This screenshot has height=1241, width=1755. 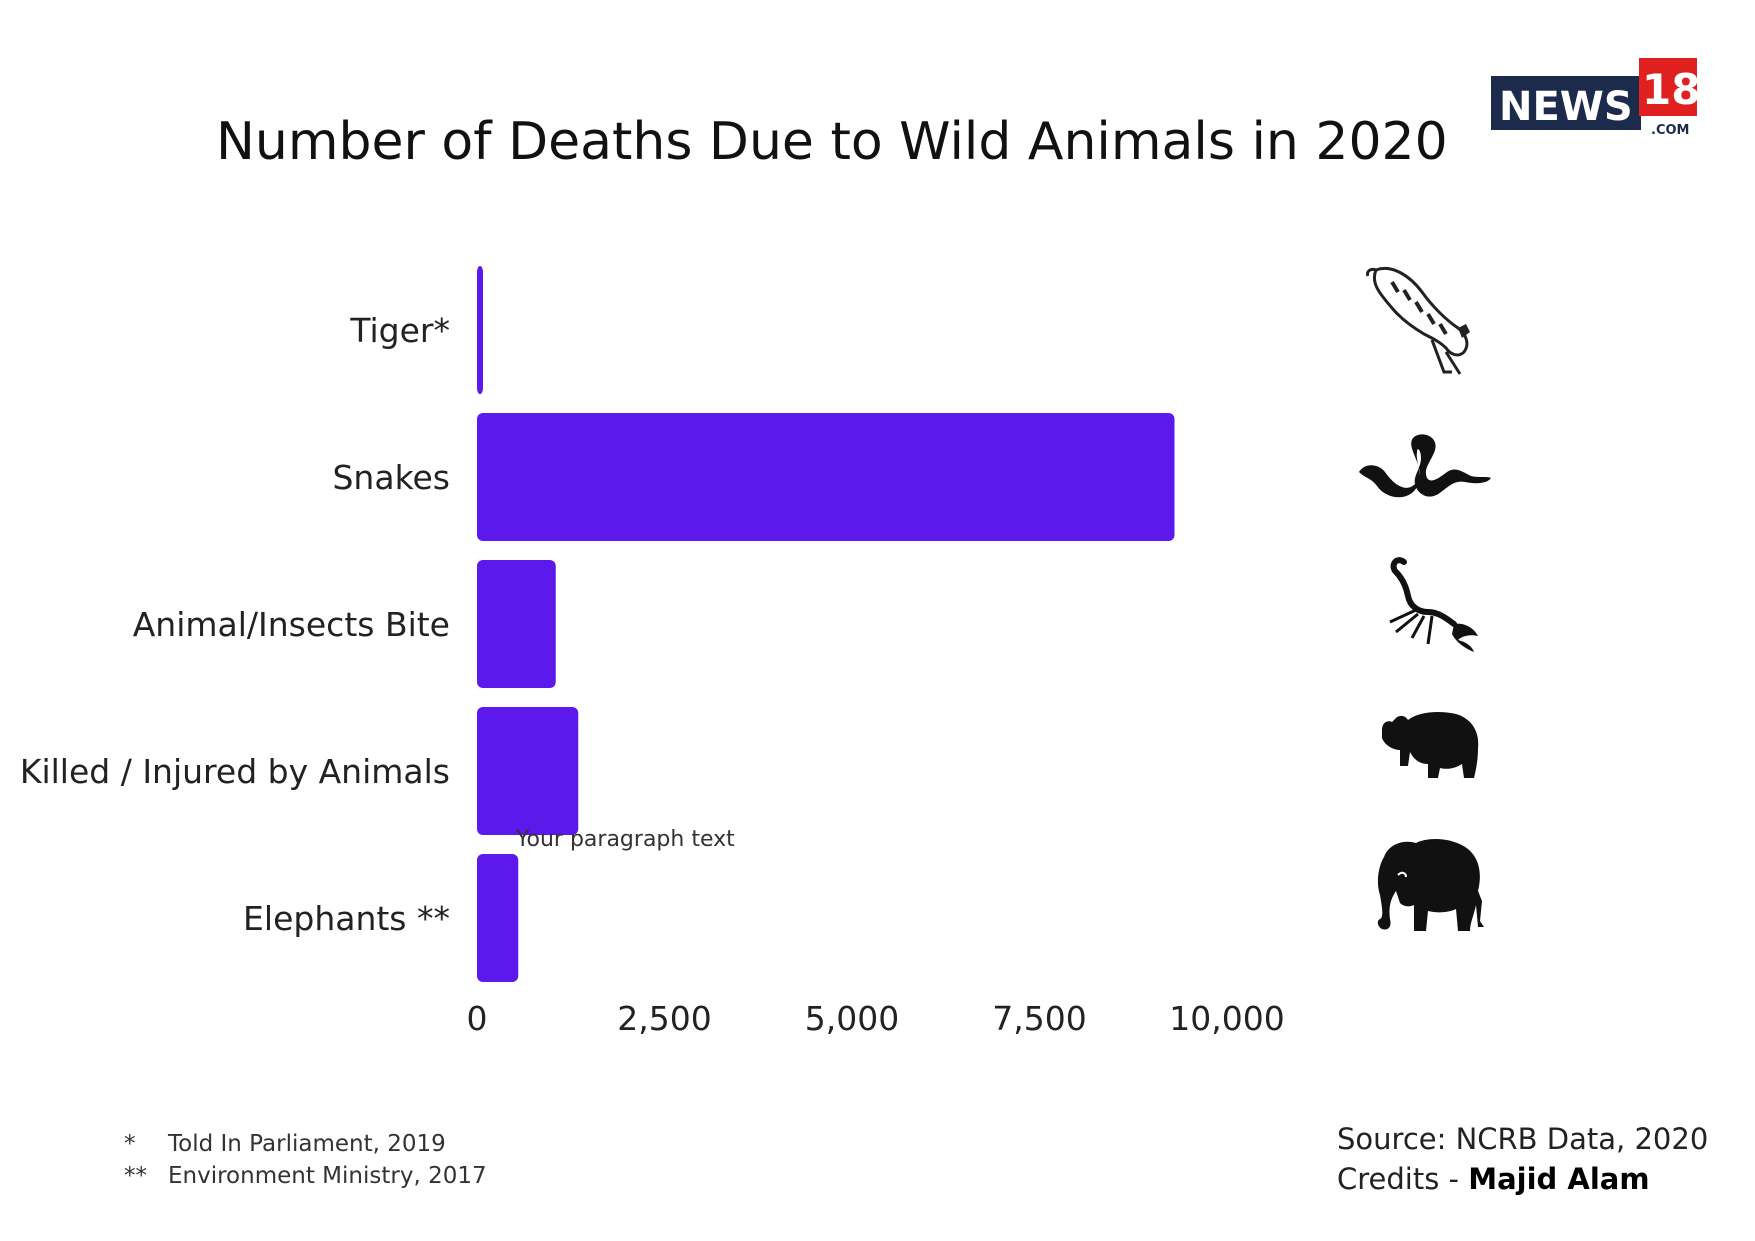 I want to click on logo-number: 18, so click(x=1671, y=89).